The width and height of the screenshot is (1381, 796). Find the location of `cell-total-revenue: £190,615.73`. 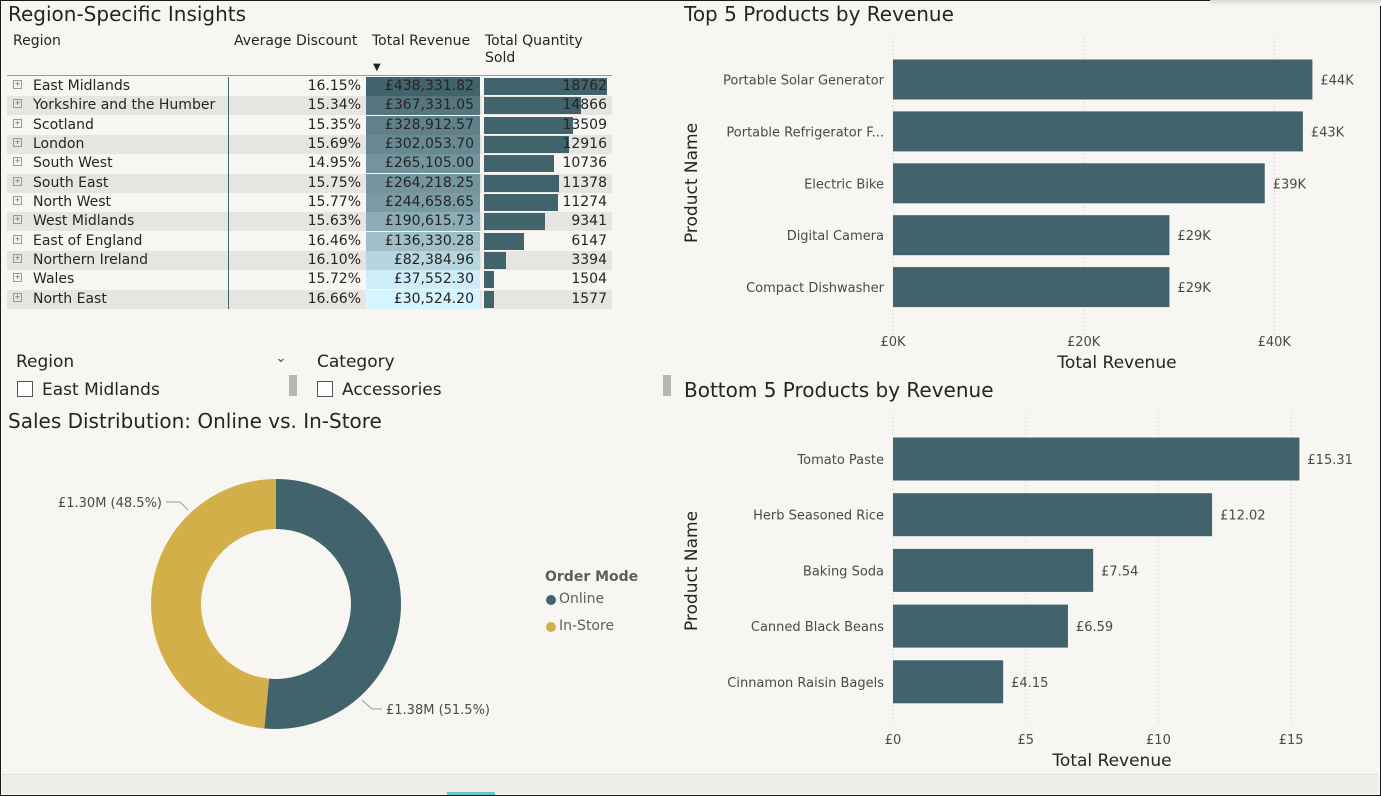

cell-total-revenue: £190,615.73 is located at coordinates (429, 221).